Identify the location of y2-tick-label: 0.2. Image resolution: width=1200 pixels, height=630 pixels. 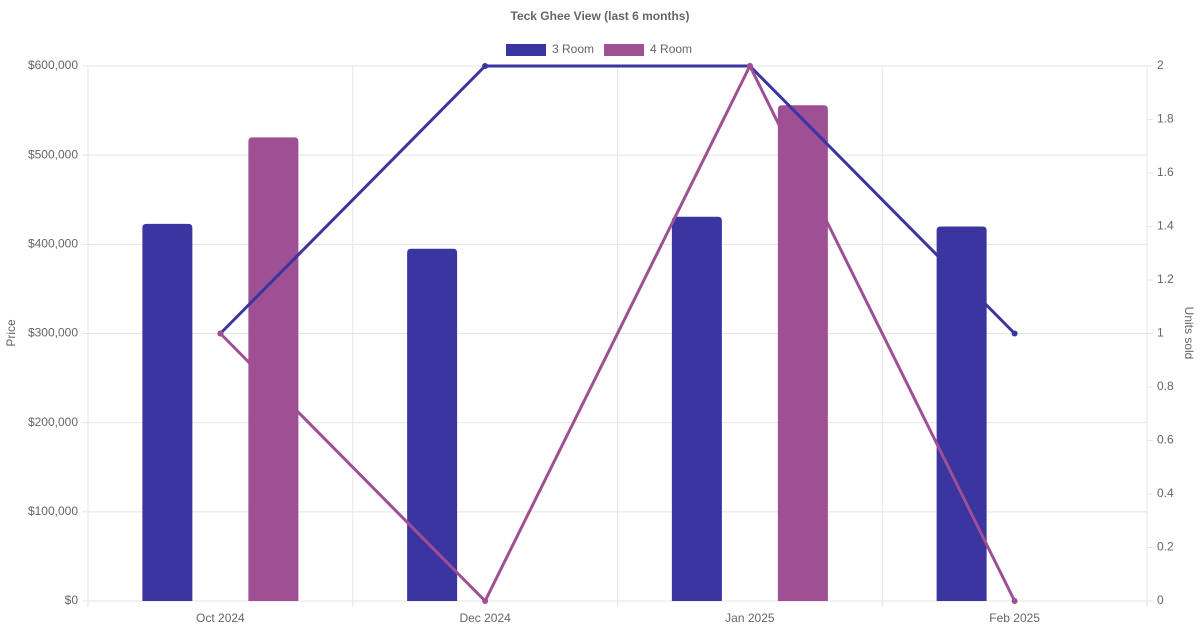
(1165, 547).